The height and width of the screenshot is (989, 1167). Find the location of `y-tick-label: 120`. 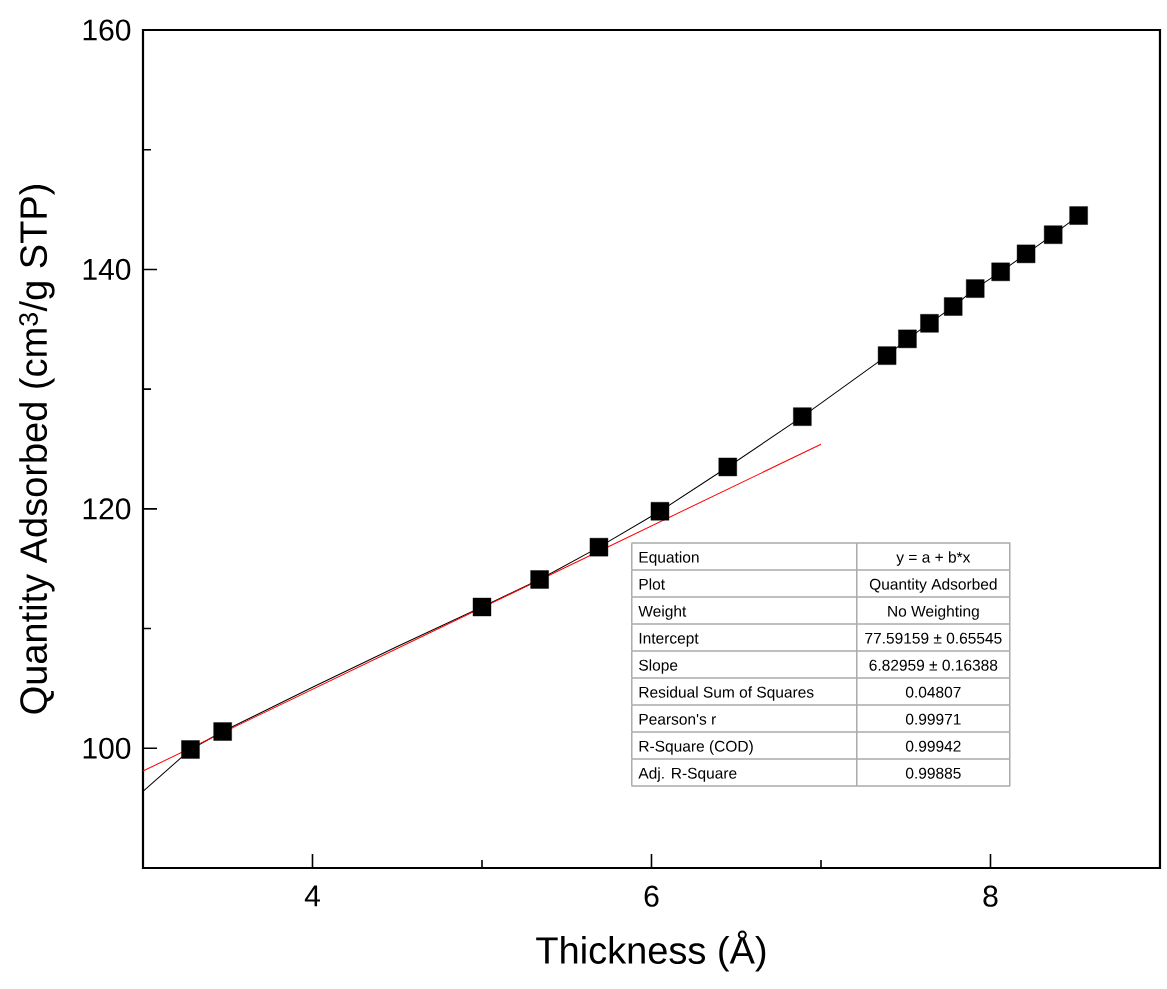

y-tick-label: 120 is located at coordinates (107, 509).